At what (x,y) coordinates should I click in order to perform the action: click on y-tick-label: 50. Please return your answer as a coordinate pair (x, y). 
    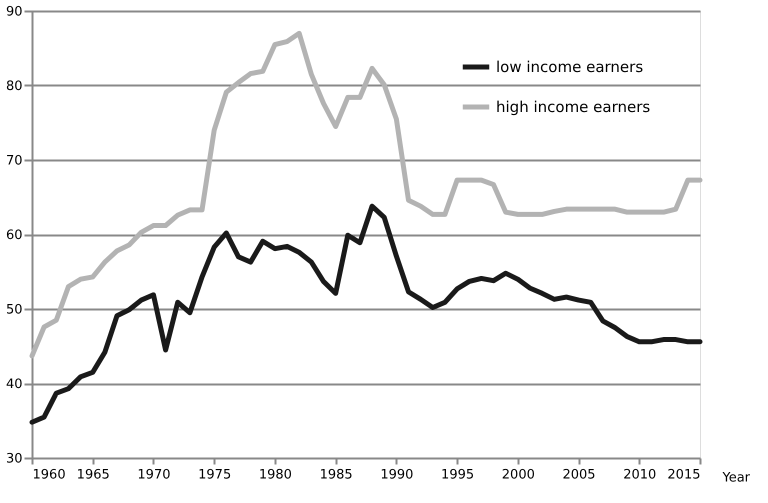
    Looking at the image, I should click on (14, 310).